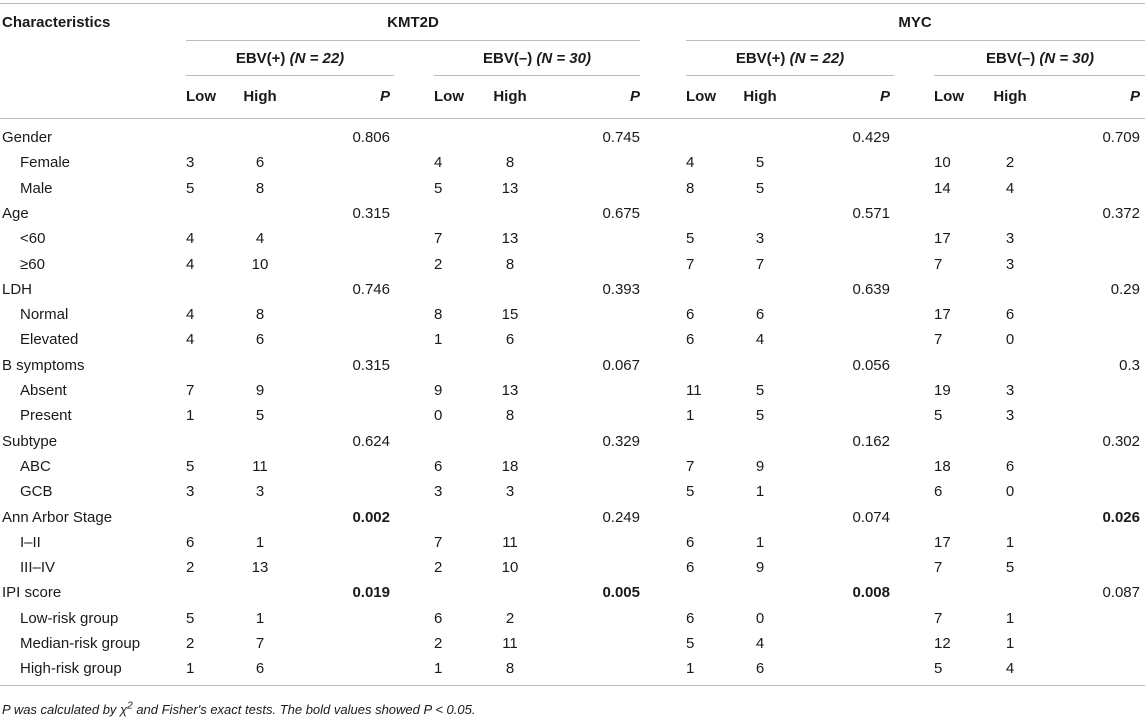 The image size is (1145, 720). What do you see at coordinates (942, 188) in the screenshot?
I see `cell-low: 14` at bounding box center [942, 188].